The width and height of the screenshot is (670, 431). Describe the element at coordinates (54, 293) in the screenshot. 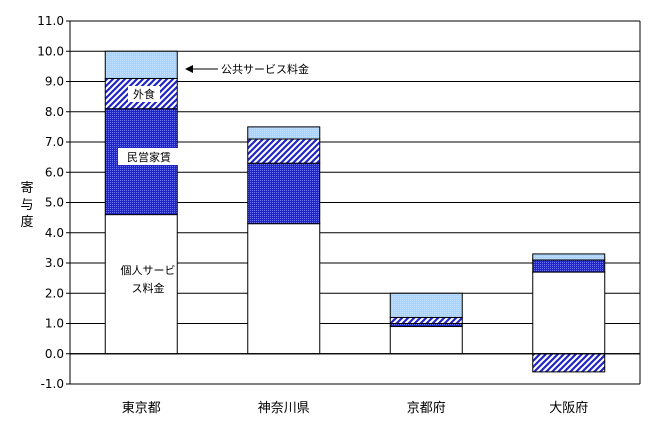

I see `y-tick-label: 2.0` at that location.